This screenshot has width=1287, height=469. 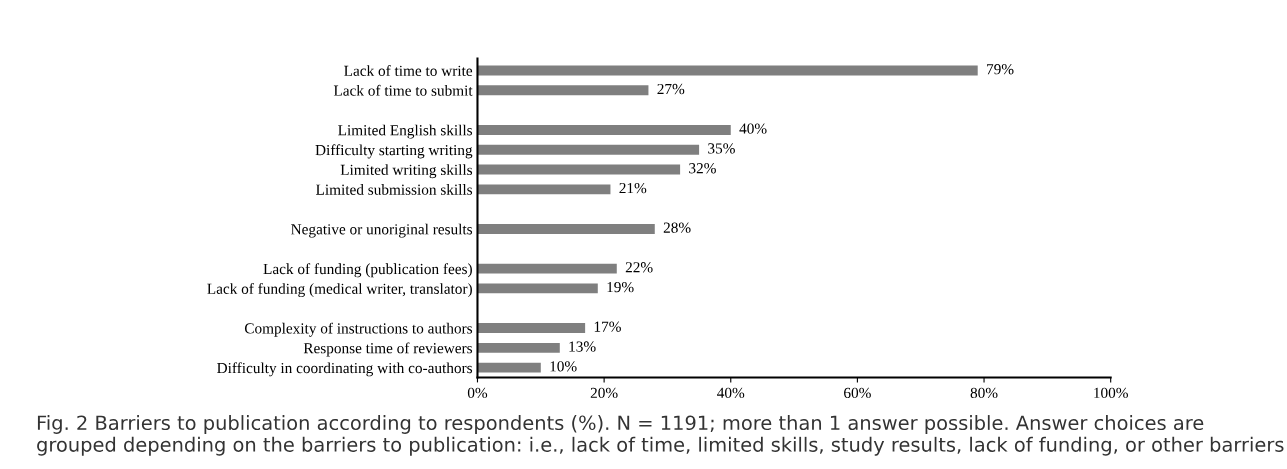 What do you see at coordinates (604, 393) in the screenshot?
I see `x-tick-label: 20%` at bounding box center [604, 393].